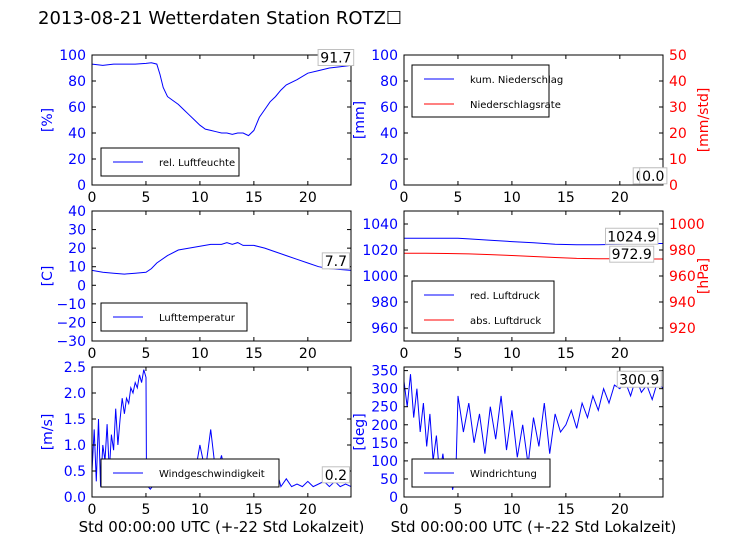 This screenshot has height=552, width=736. What do you see at coordinates (682, 277) in the screenshot?
I see `y-tick-label-right: 960` at bounding box center [682, 277].